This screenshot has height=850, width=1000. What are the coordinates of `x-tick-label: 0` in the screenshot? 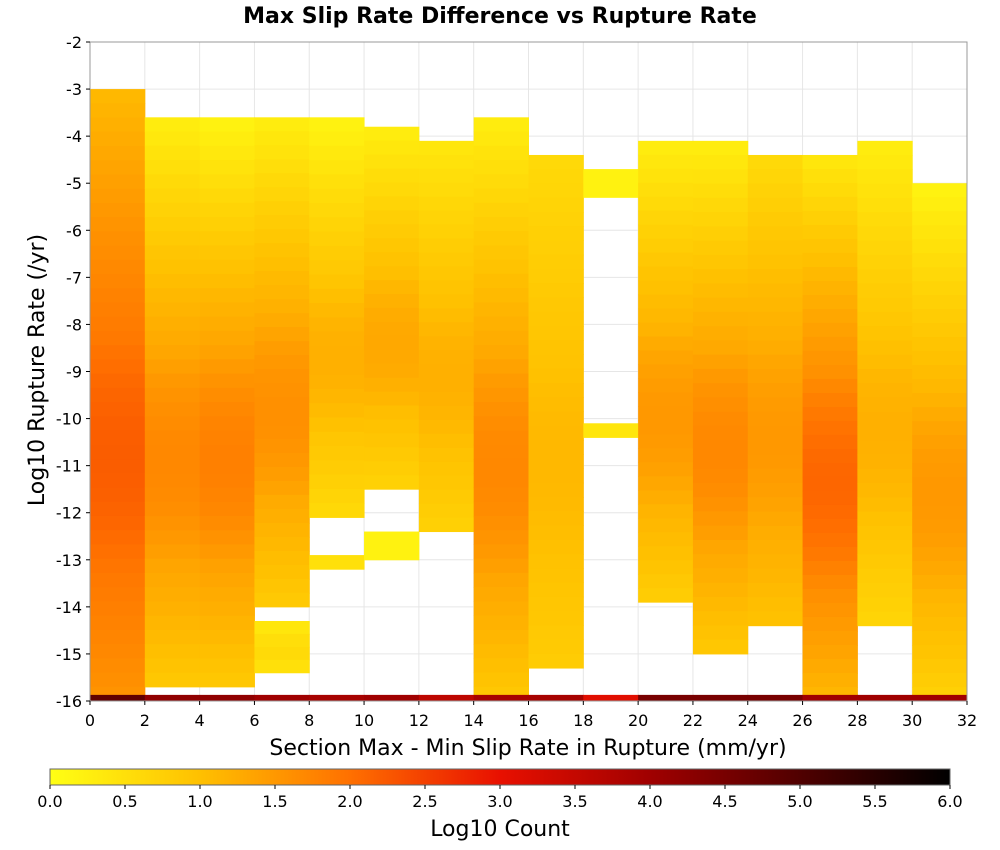 It's located at (90, 720).